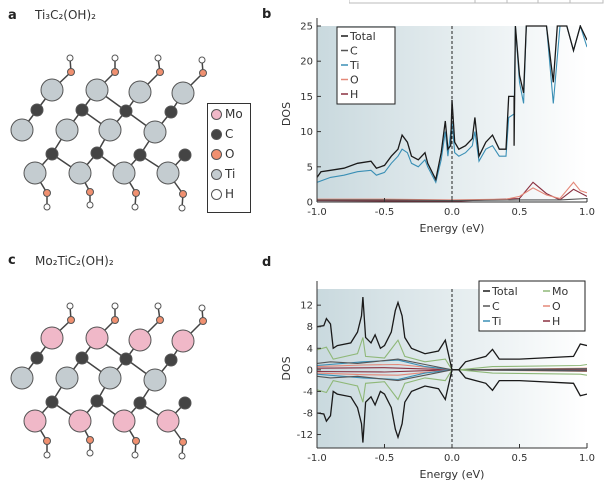 Image resolution: width=611 pixels, height=496 pixels. I want to click on structure-mo2tic2oh2, so click(108, 381).